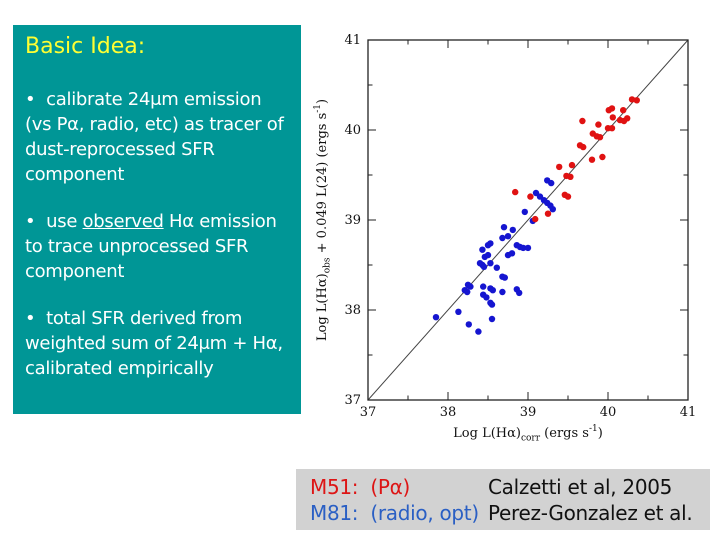 This screenshot has width=720, height=540. What do you see at coordinates (123, 221) in the screenshot?
I see `bullet-text-segment: observed` at bounding box center [123, 221].